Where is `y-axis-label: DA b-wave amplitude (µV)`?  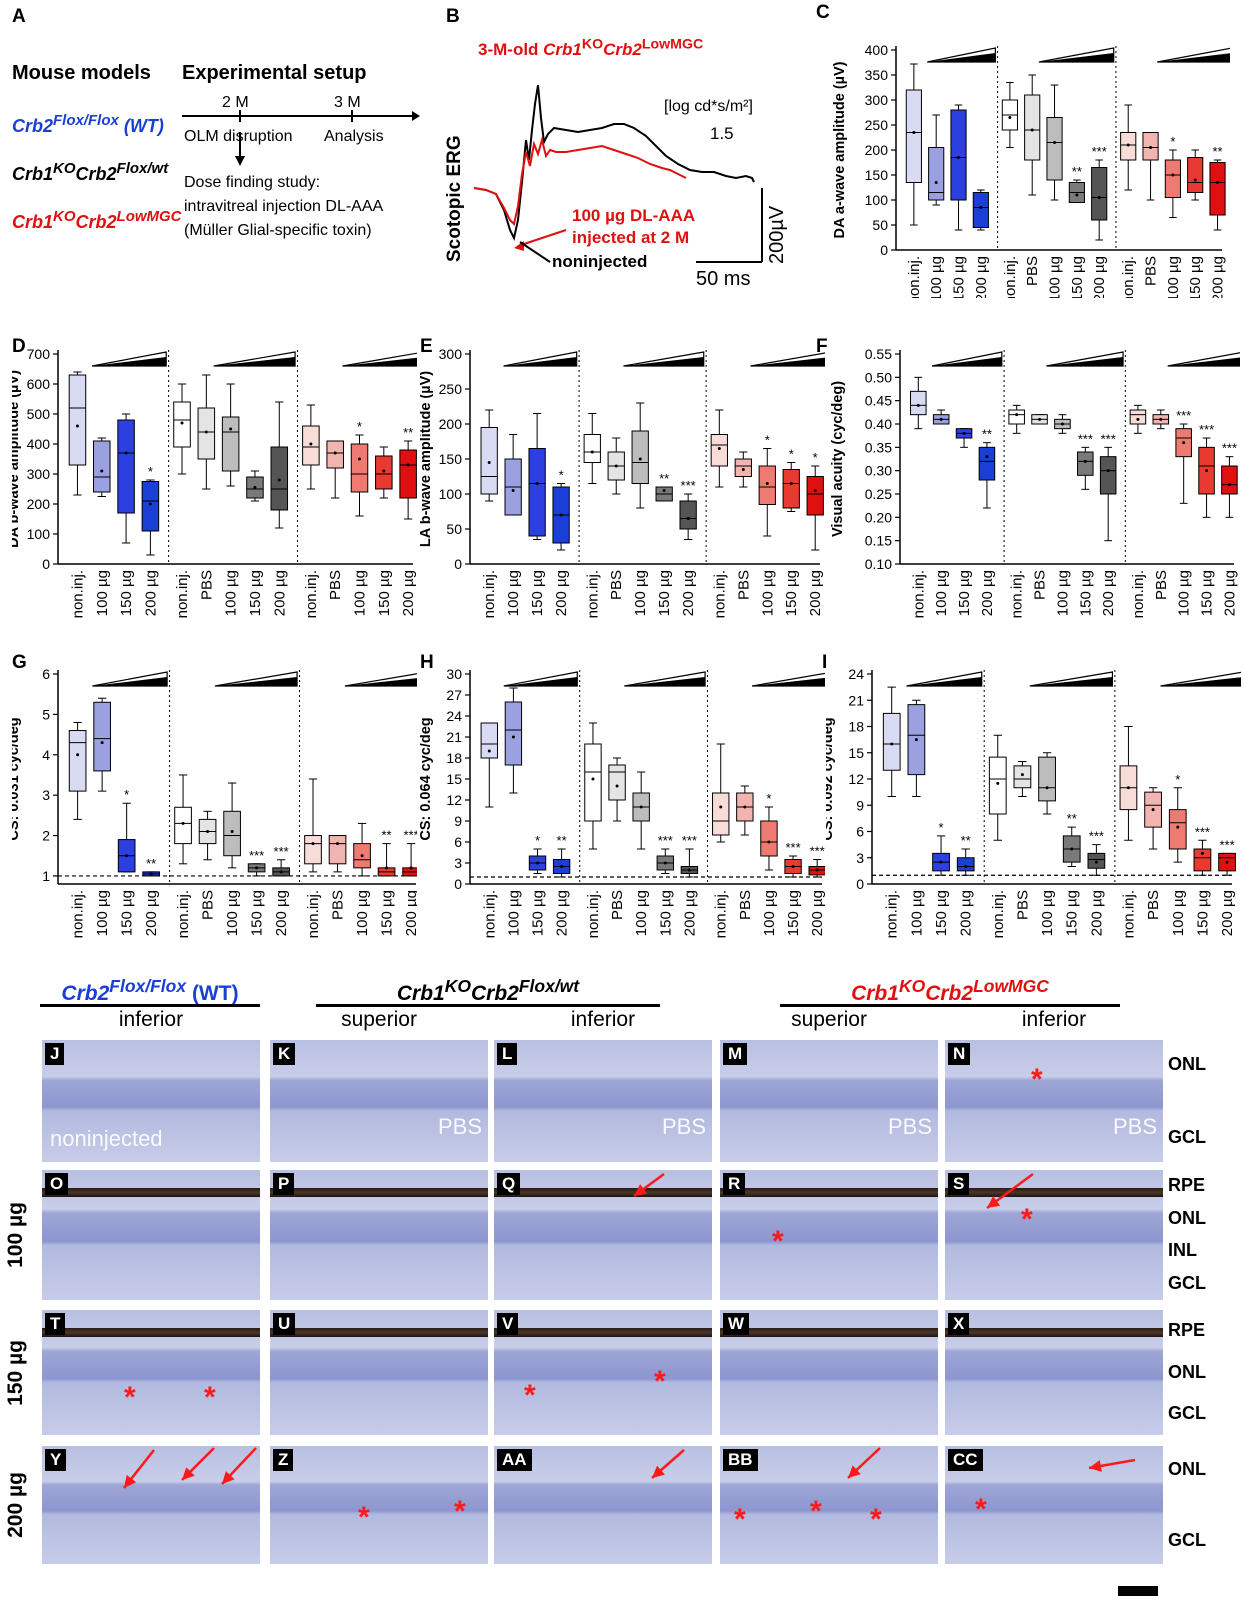
y-axis-label: DA b-wave amplitude (µV) is located at coordinates (17, 459).